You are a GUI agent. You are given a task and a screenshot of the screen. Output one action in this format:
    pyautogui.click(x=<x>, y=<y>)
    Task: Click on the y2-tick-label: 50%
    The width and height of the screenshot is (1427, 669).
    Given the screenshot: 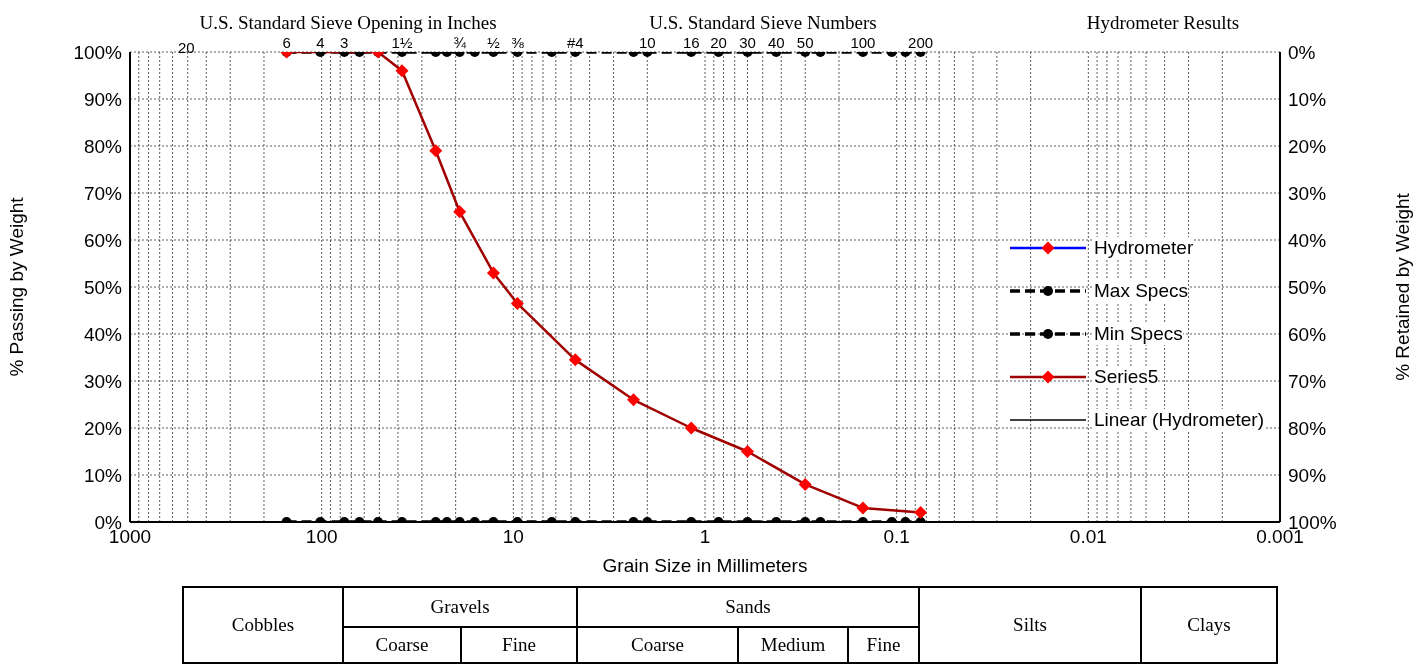 What is the action you would take?
    pyautogui.click(x=1307, y=287)
    